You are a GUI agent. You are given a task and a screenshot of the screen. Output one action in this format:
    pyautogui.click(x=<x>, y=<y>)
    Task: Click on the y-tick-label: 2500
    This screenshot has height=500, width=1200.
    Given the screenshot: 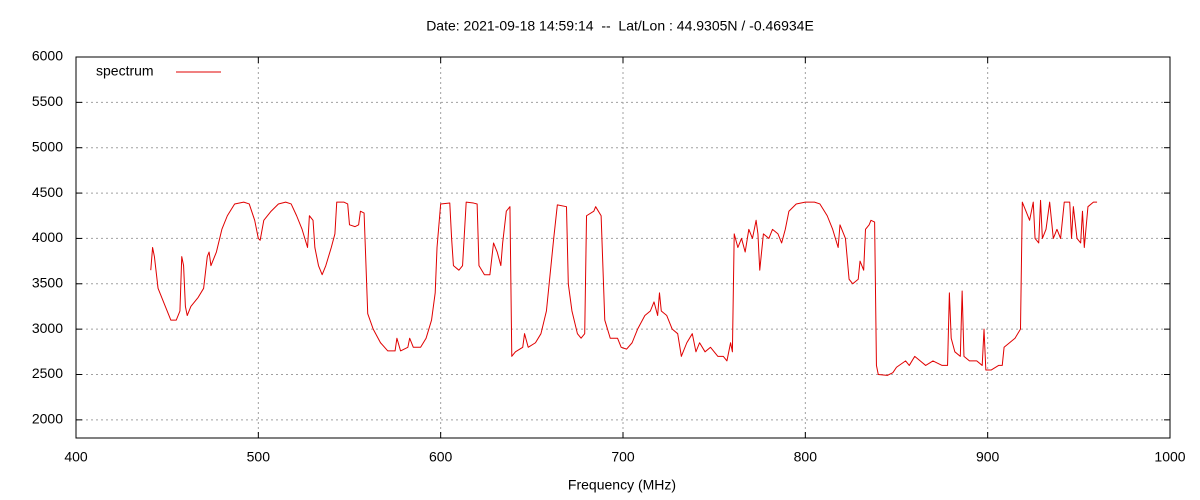 What is the action you would take?
    pyautogui.click(x=47, y=373)
    